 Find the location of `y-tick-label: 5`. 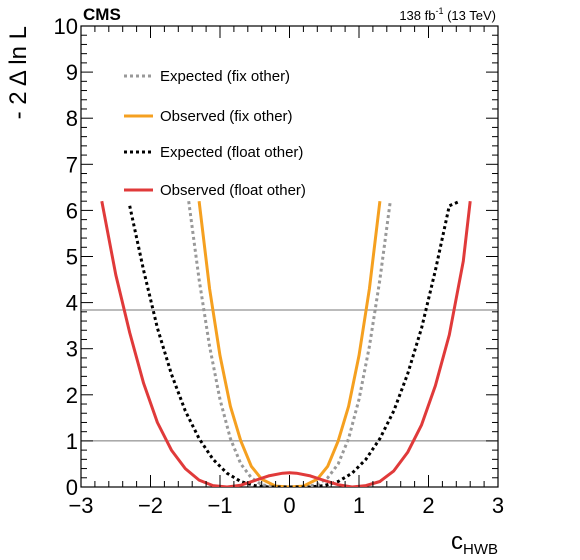

y-tick-label: 5 is located at coordinates (72, 257).